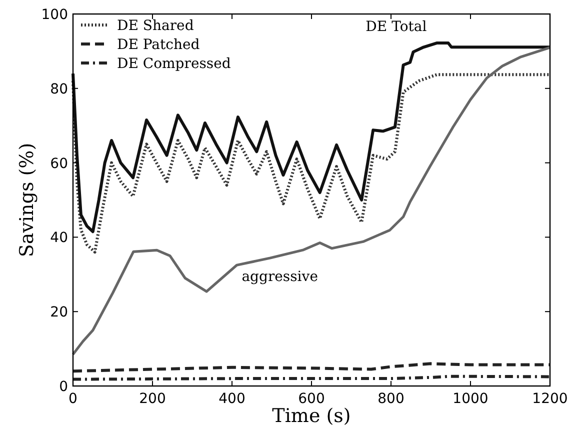 The image size is (578, 428). Describe the element at coordinates (397, 27) in the screenshot. I see `series-label: DE Total` at that location.